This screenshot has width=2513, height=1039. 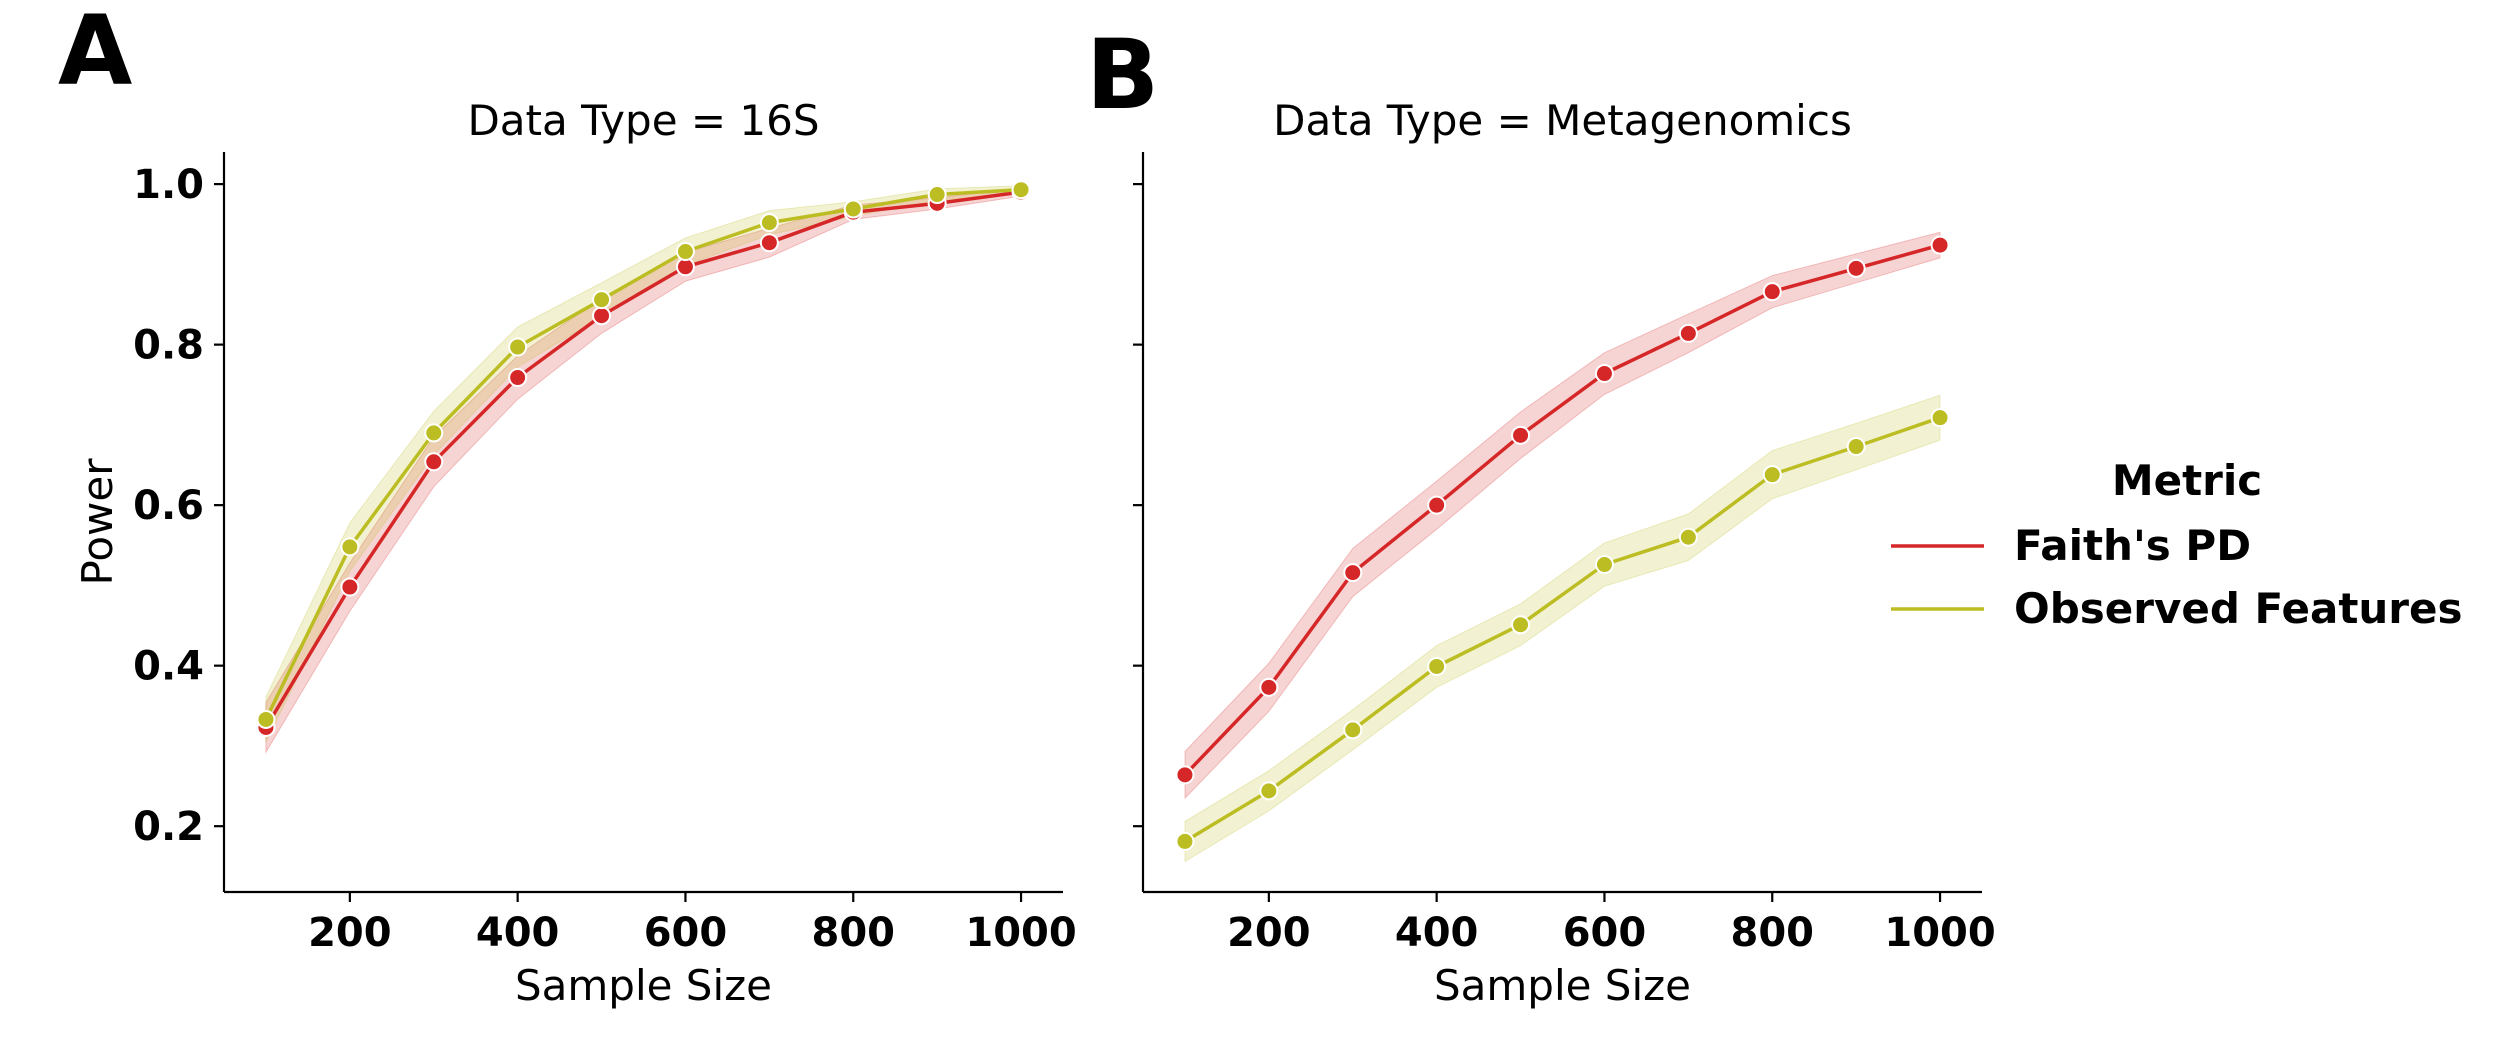 I want to click on y-tick-label: 0.2, so click(x=168, y=827).